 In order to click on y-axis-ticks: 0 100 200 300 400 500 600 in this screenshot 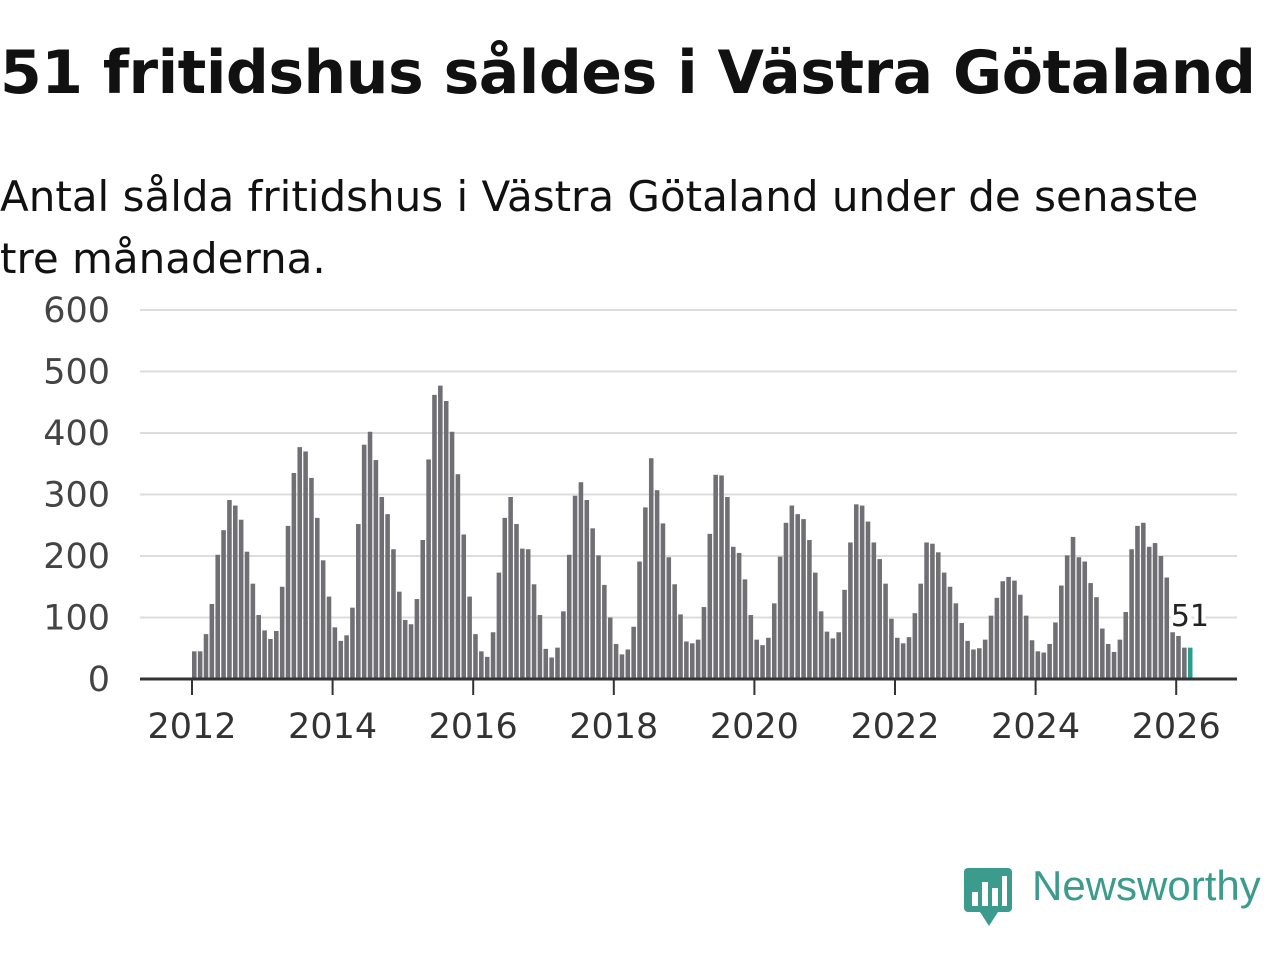, I will do `click(76, 495)`.